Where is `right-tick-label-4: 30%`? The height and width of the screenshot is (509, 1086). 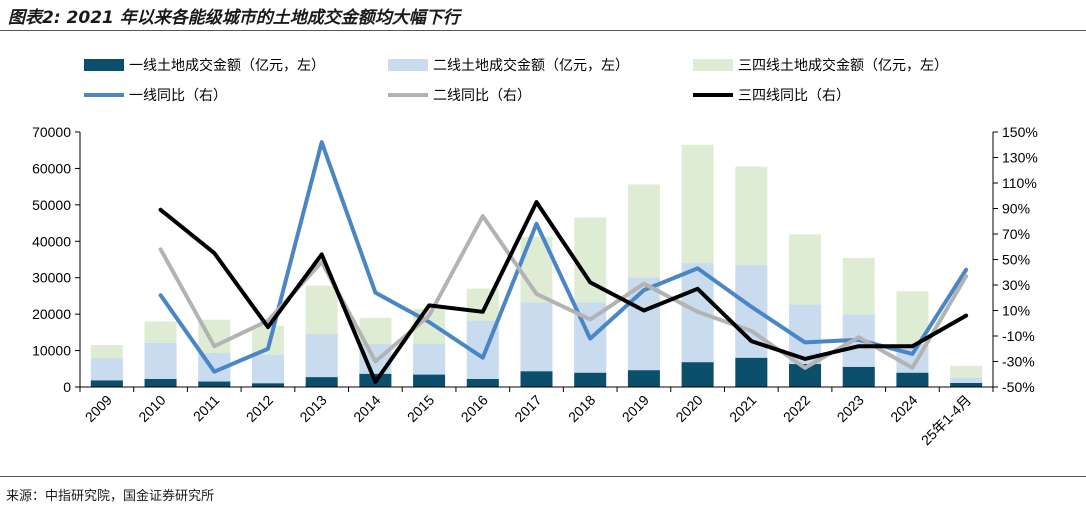
right-tick-label-4: 30% is located at coordinates (1016, 285).